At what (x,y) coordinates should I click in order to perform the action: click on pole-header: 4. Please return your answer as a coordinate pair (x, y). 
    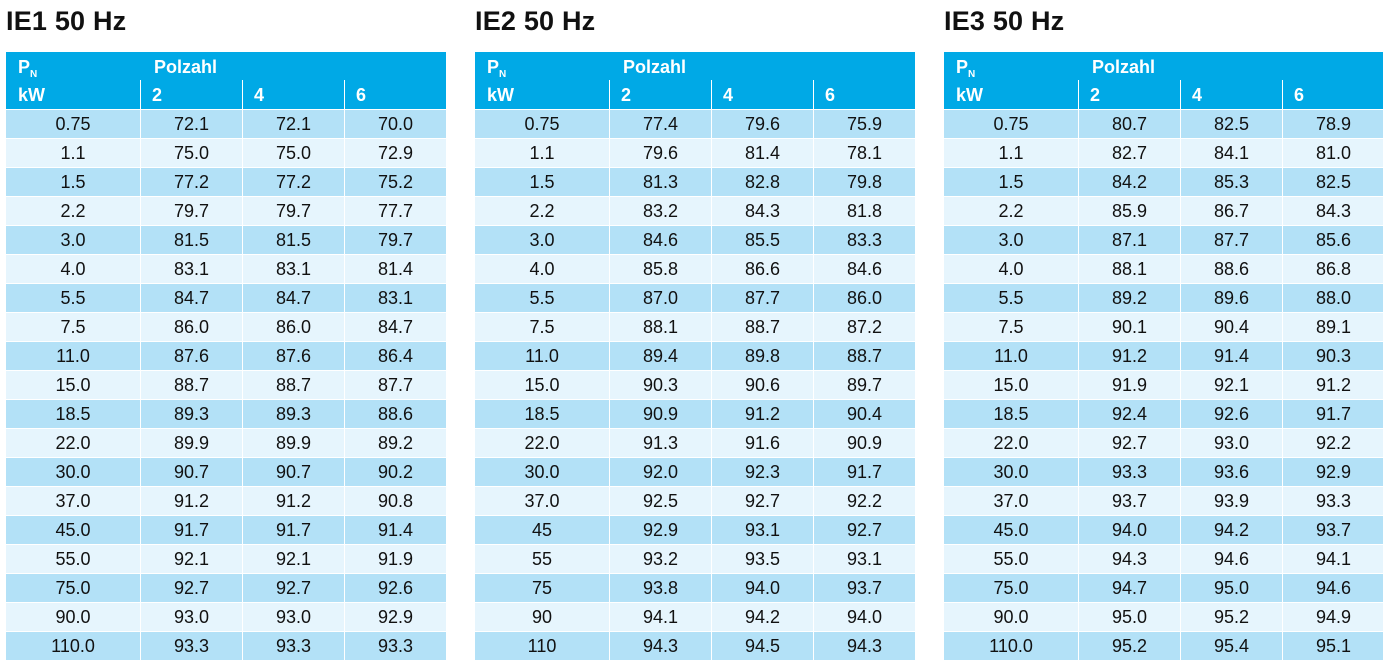
    Looking at the image, I should click on (1197, 95).